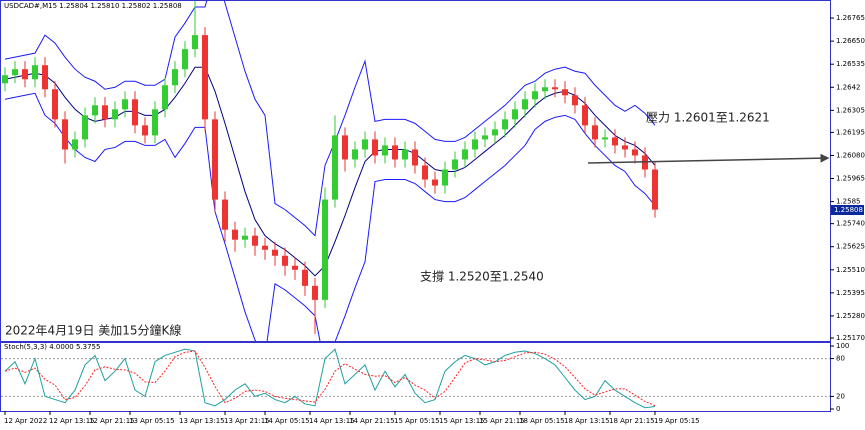 The width and height of the screenshot is (865, 430). Describe the element at coordinates (850, 41) in the screenshot. I see `y-tick-label: 1.26650` at that location.